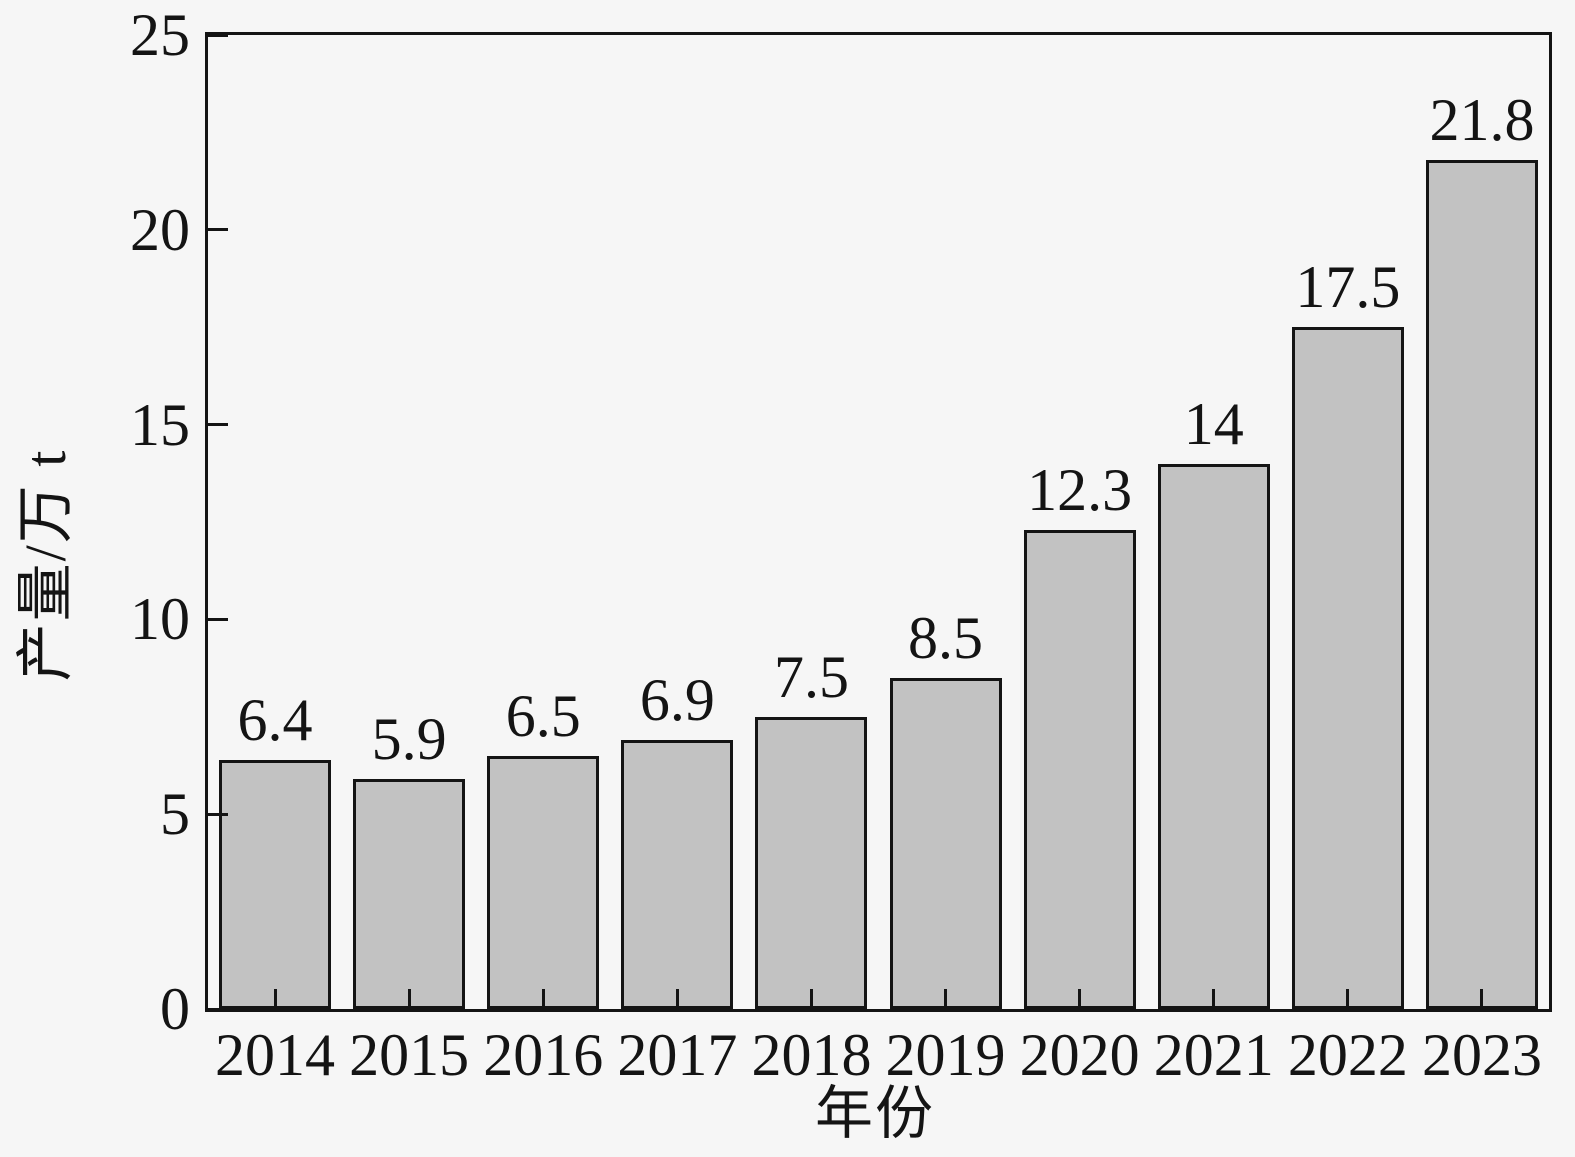 The image size is (1575, 1157). Describe the element at coordinates (1481, 1055) in the screenshot. I see `x-tick-label: 2023` at that location.